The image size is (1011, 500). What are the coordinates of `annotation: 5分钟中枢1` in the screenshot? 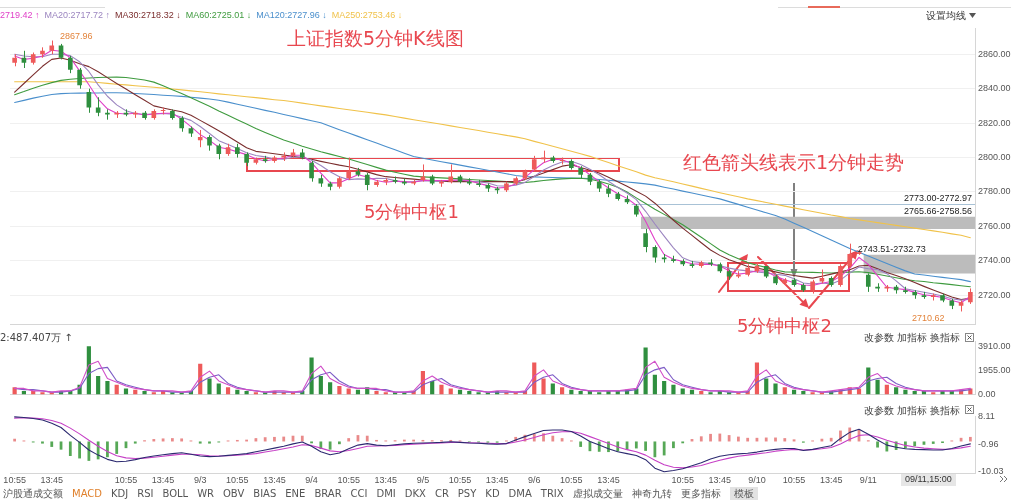 It's located at (411, 211).